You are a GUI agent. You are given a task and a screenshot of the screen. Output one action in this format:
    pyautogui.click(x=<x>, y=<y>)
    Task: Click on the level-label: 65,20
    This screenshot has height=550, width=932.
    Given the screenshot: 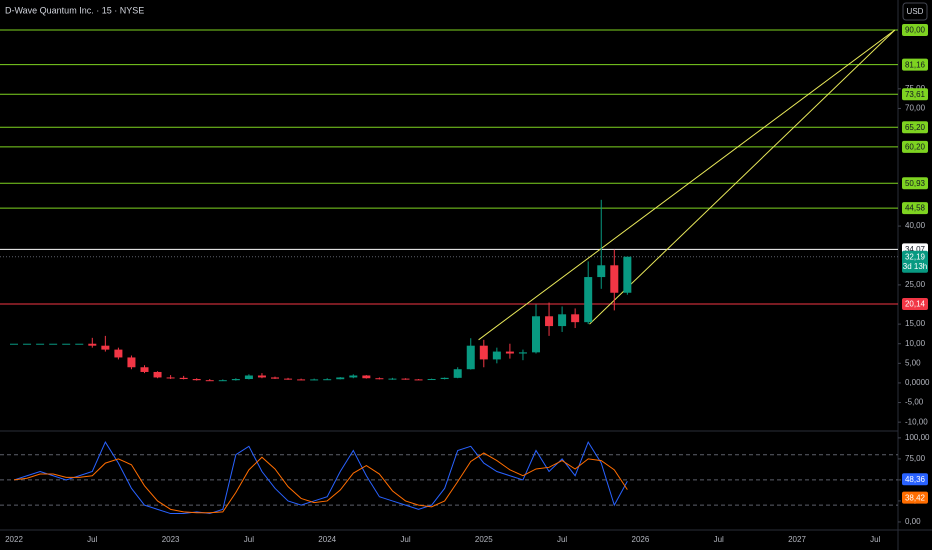 What is the action you would take?
    pyautogui.click(x=915, y=127)
    